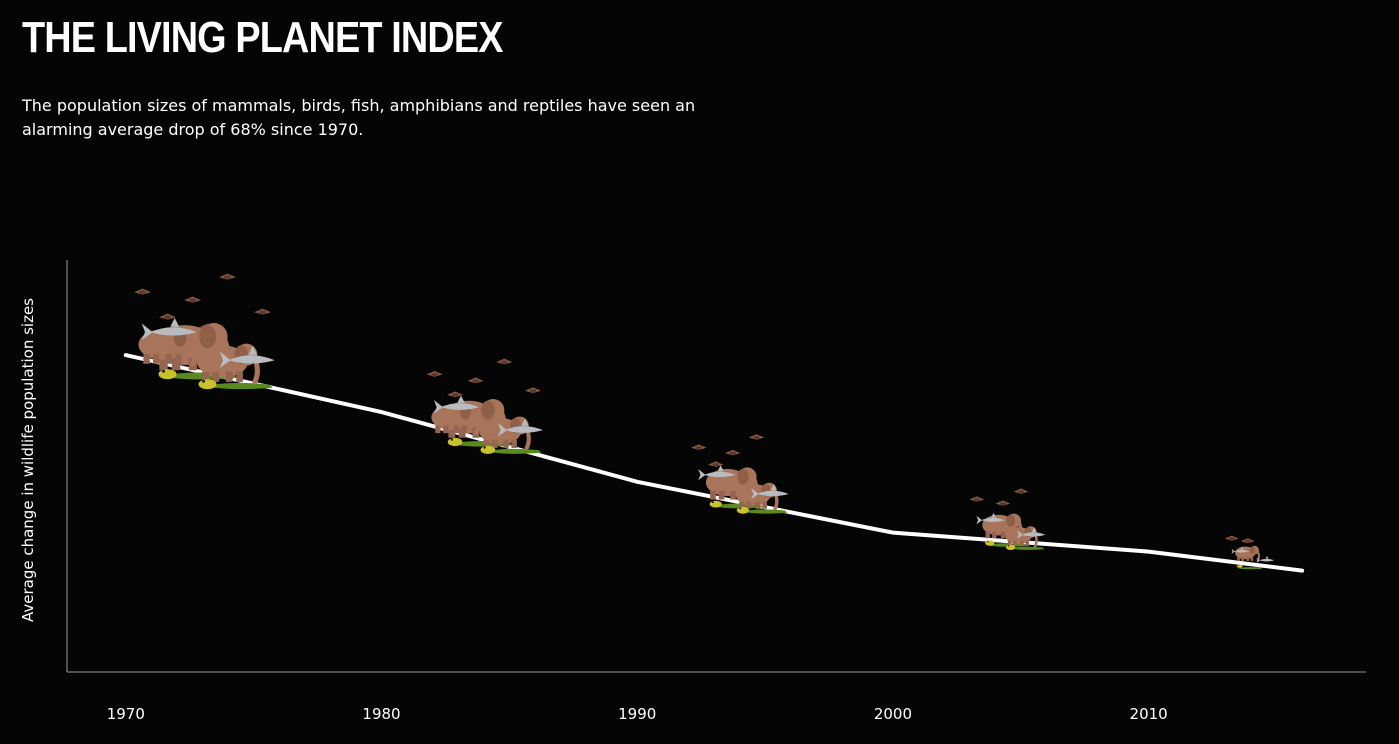 The height and width of the screenshot is (744, 1399). I want to click on x-tick-label: 1990, so click(637, 714).